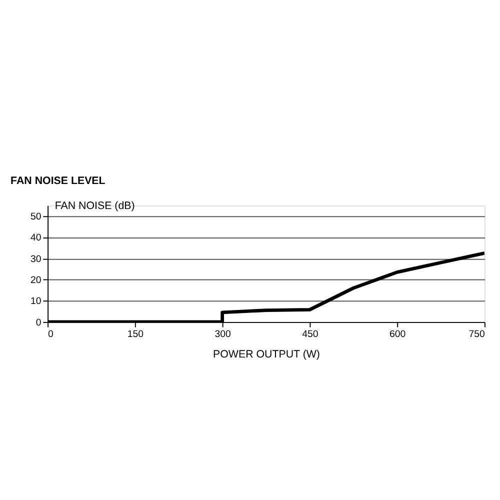  What do you see at coordinates (36, 259) in the screenshot?
I see `y-tick-label: 30` at bounding box center [36, 259].